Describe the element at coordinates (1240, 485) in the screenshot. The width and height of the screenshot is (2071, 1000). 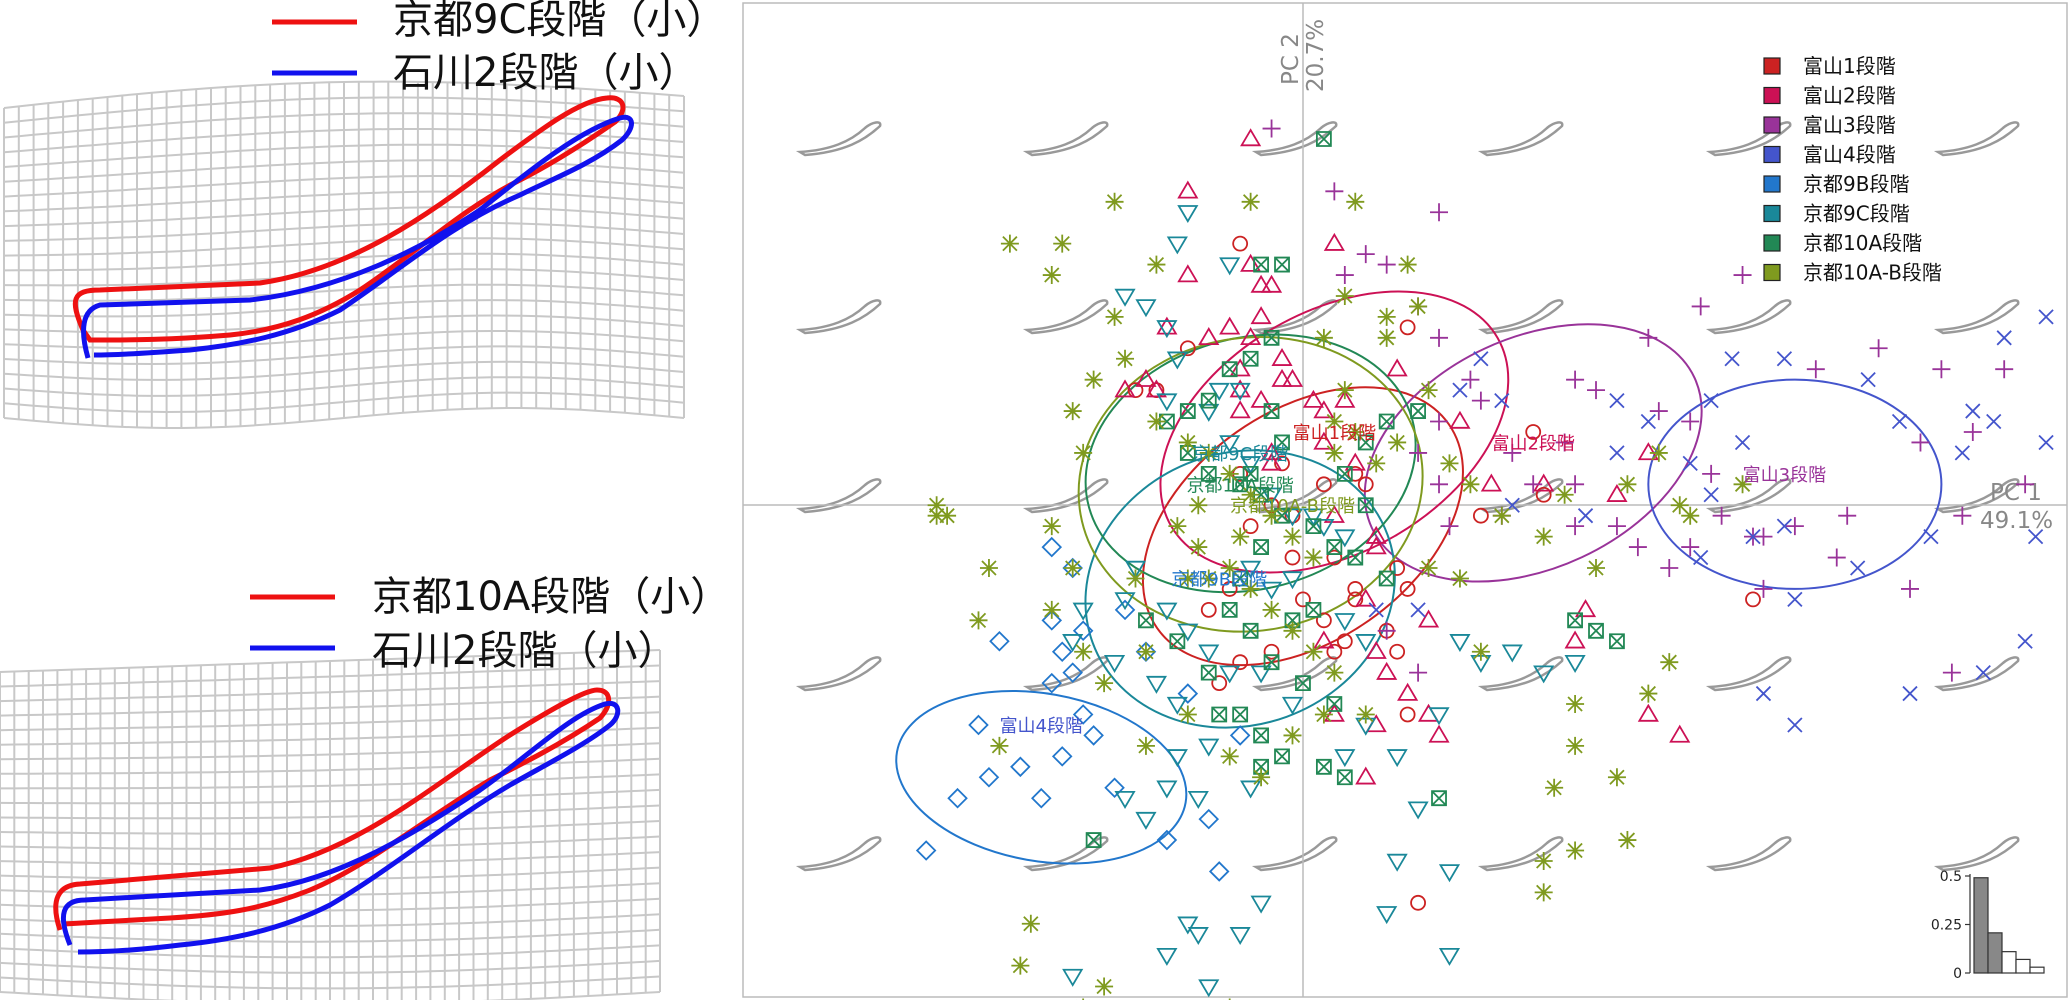
I see `ellipse-label: 京都10A段階` at that location.